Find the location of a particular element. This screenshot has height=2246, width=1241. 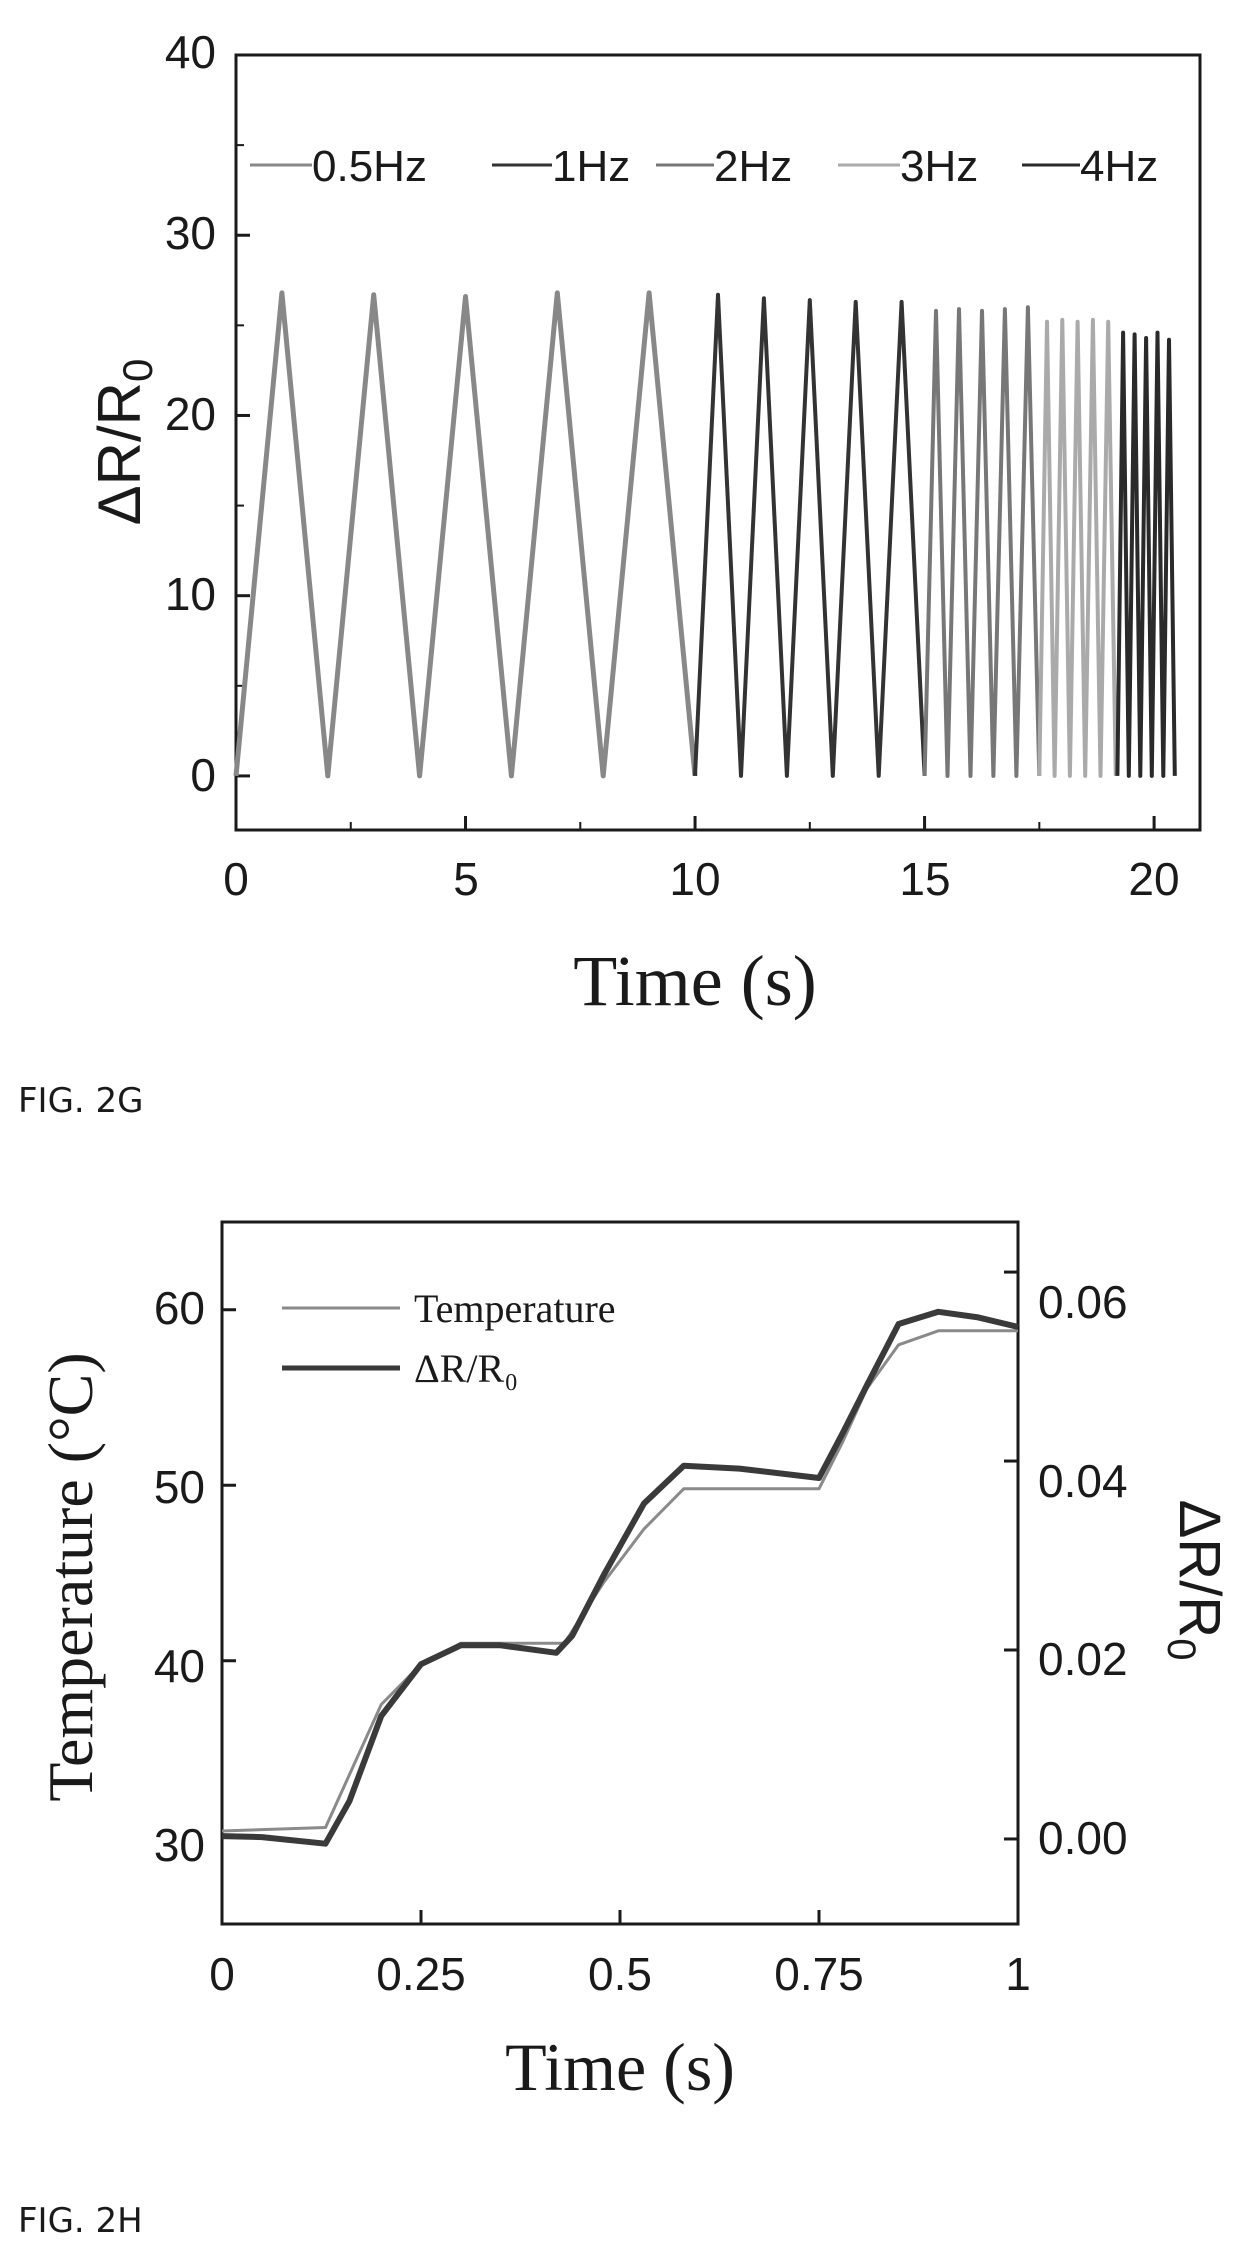

chart-2h-x-tick-labels: 0 0.25 0.5 0.75 1 is located at coordinates (620, 1974).